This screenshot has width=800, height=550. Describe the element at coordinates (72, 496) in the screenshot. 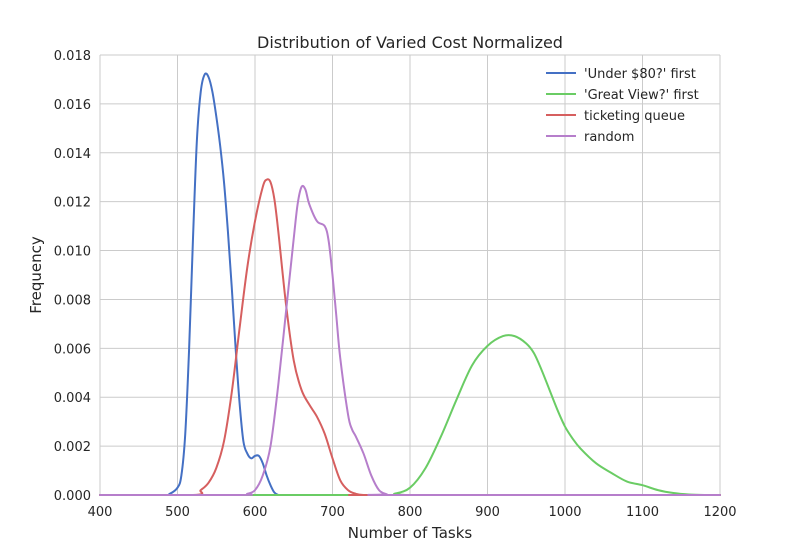

I see `y-tick-label: 0.000` at that location.